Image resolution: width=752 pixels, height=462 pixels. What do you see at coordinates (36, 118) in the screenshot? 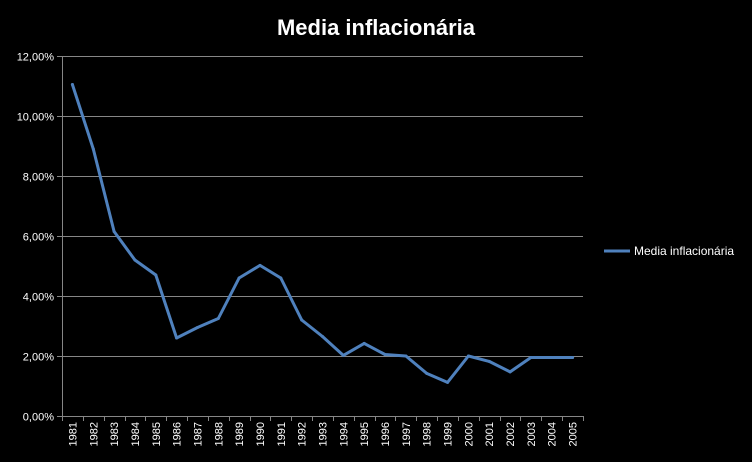
I see `y-tick-label: 10,00%` at bounding box center [36, 118].